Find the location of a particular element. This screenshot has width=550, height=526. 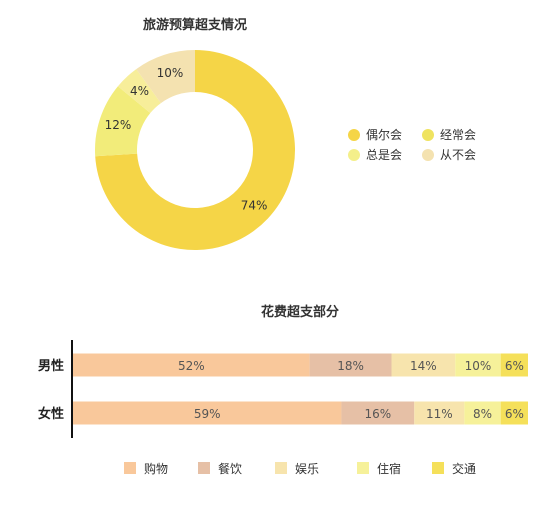

donut-slice-label-3: 4% is located at coordinates (139, 91).